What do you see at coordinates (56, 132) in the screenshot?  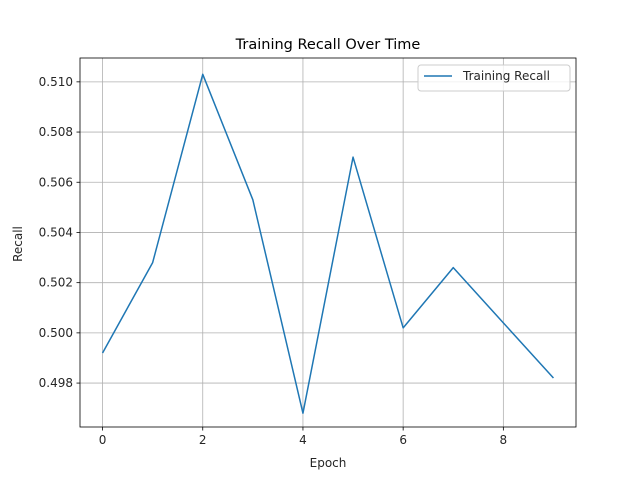 I see `y-tick-label: 0.508` at bounding box center [56, 132].